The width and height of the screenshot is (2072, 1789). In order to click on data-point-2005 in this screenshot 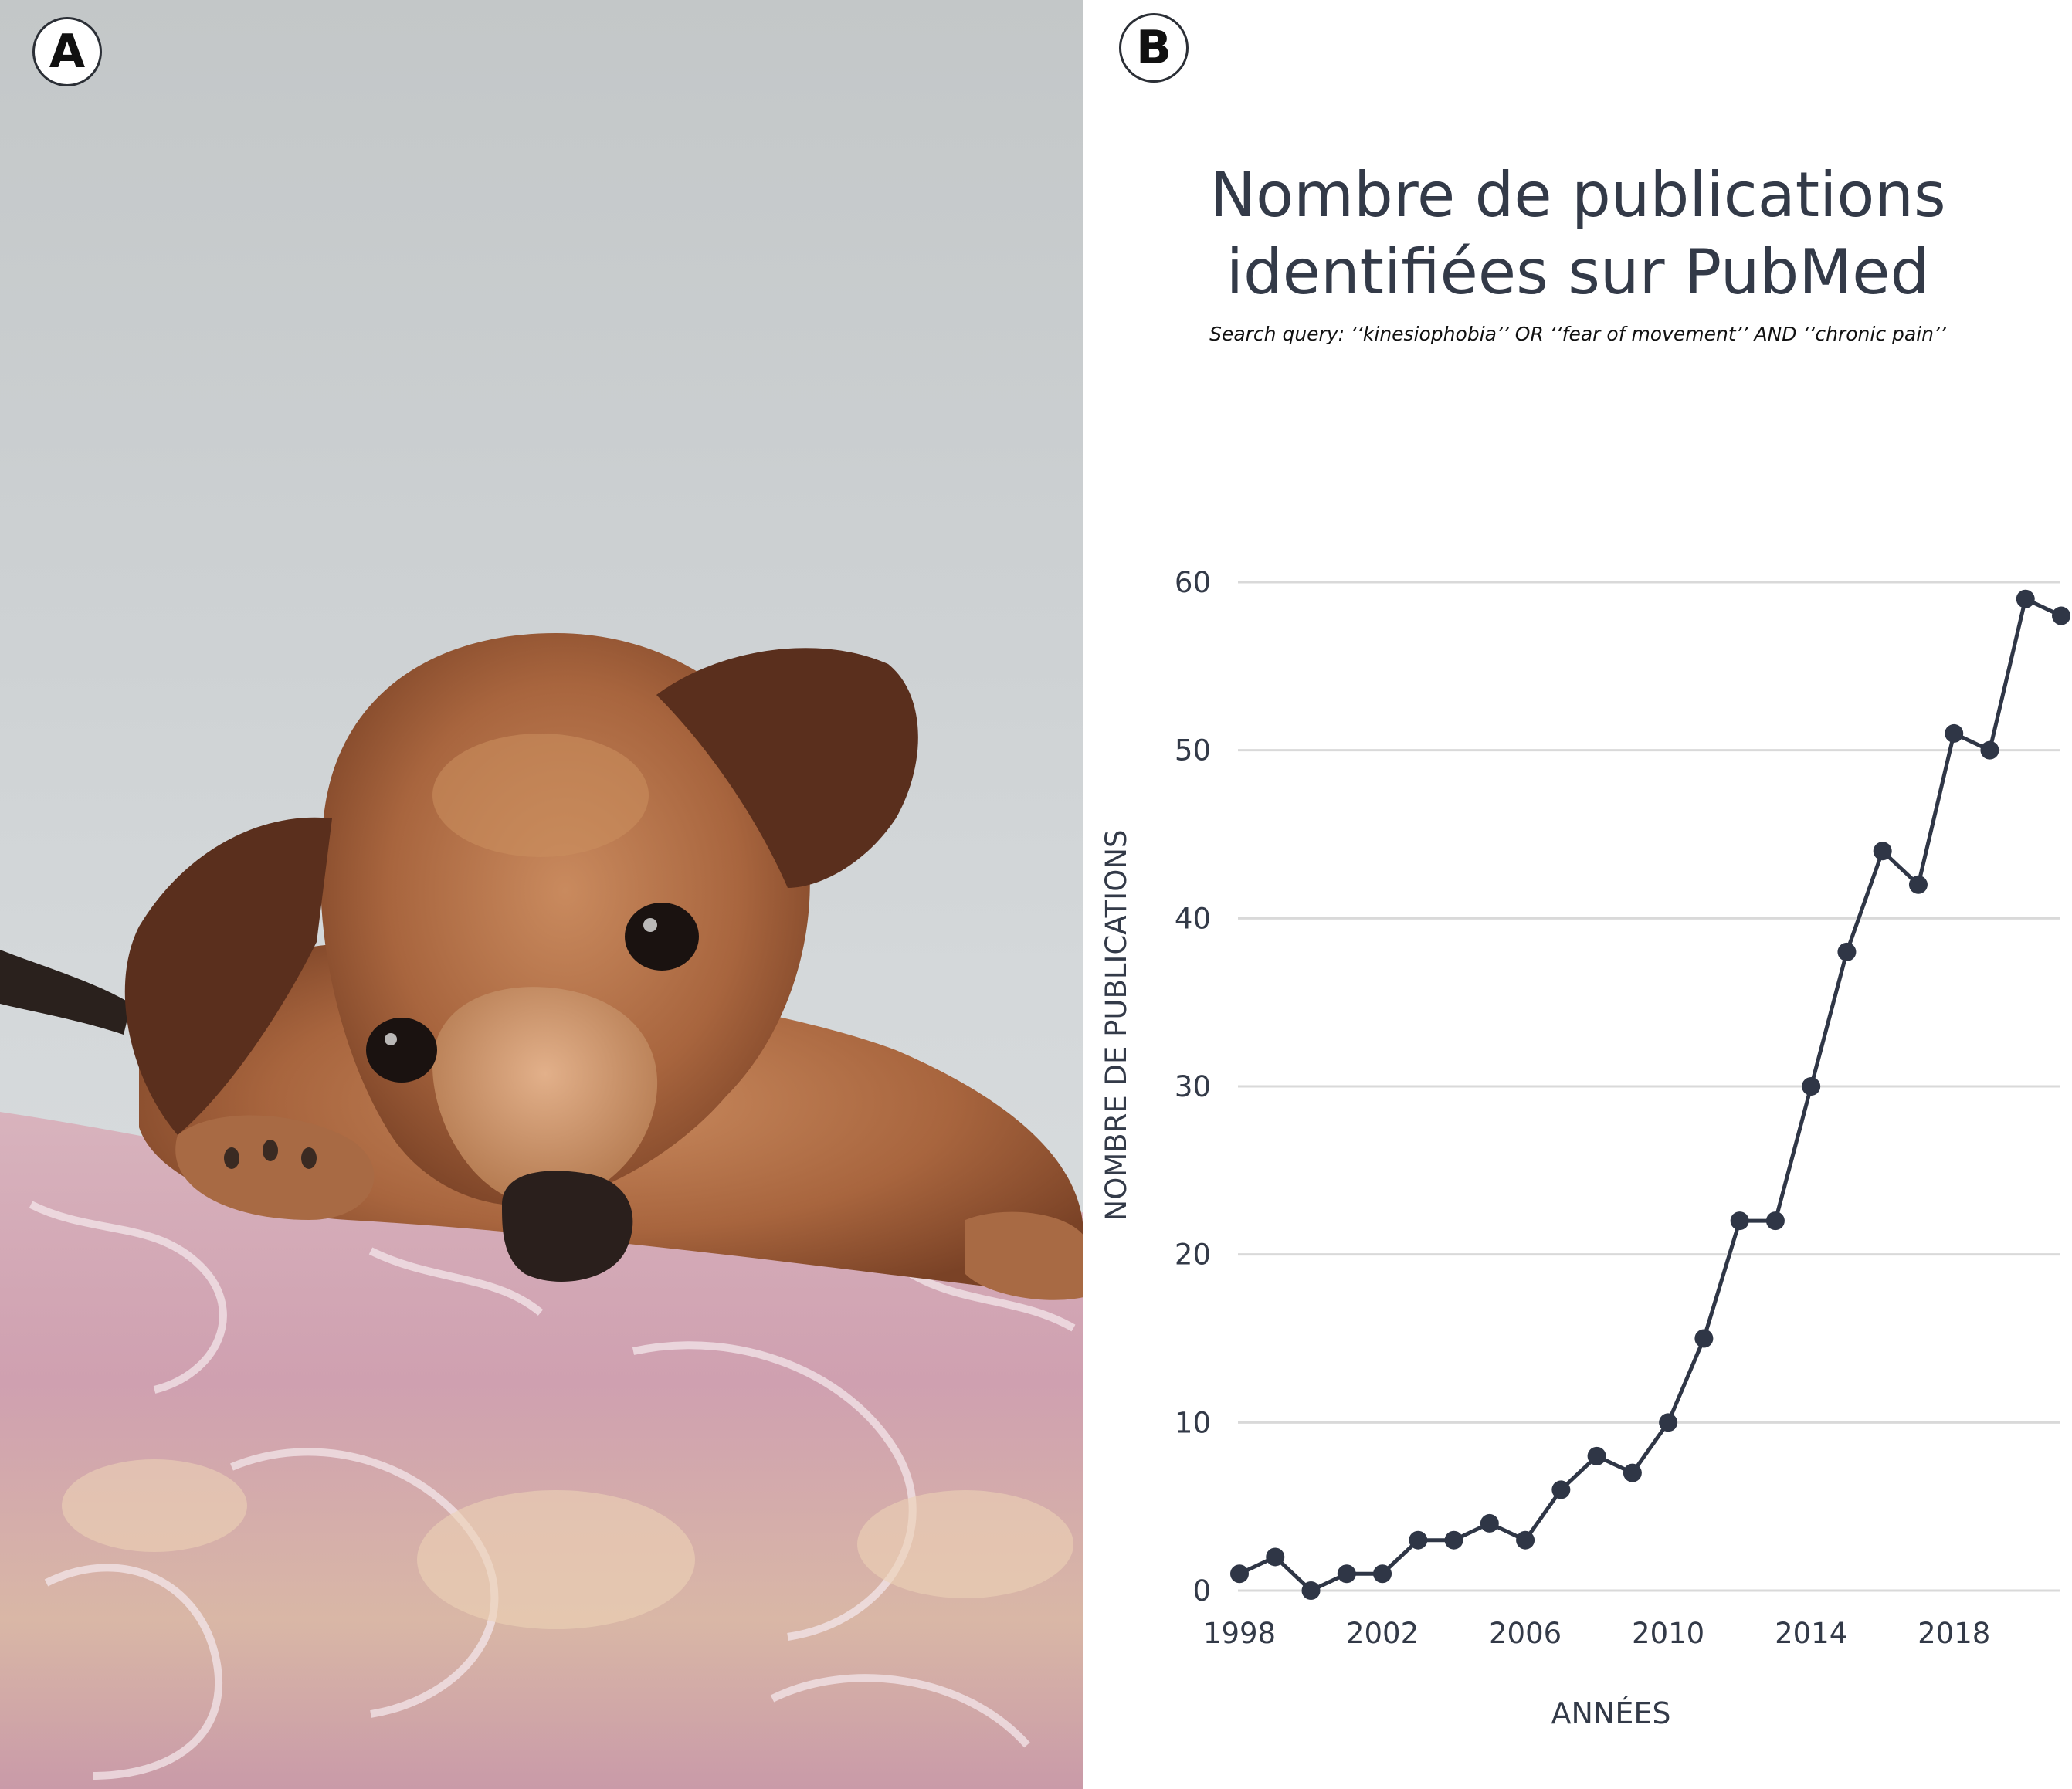, I will do `click(1489, 1523)`.